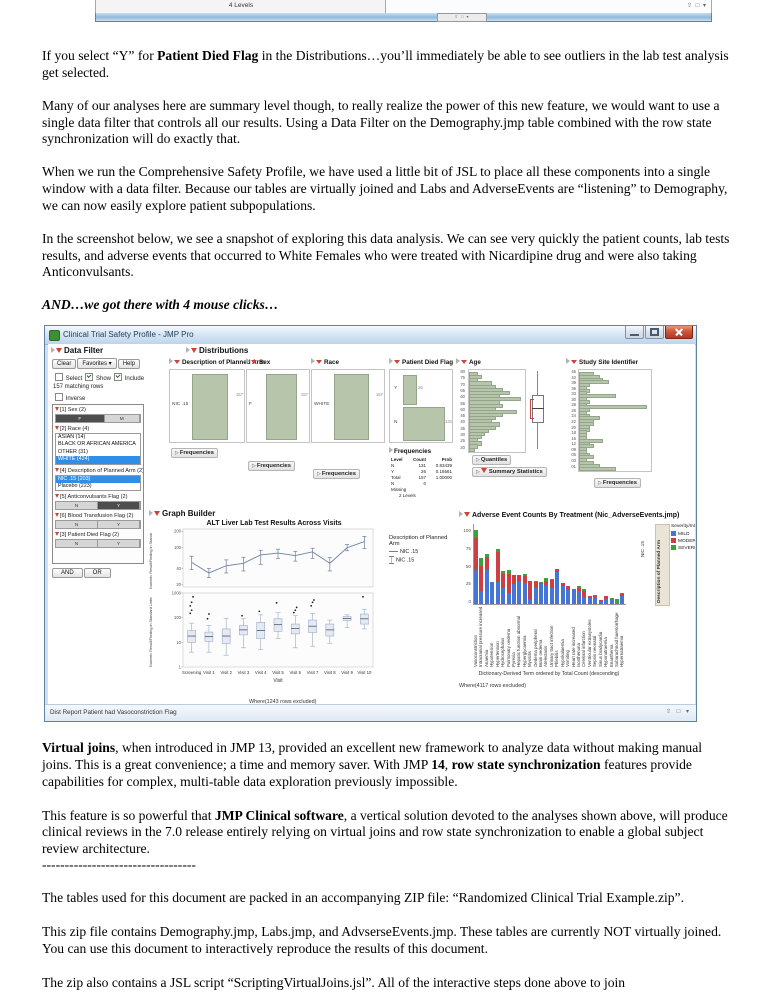  What do you see at coordinates (424, 552) in the screenshot?
I see `legend-item: NIC .15` at bounding box center [424, 552].